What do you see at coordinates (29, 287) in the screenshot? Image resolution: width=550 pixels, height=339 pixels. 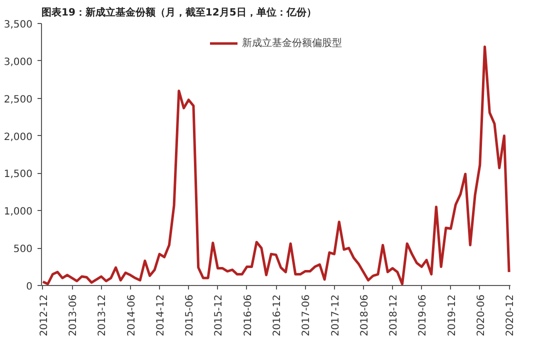 I see `y-tick-label: 0` at bounding box center [29, 287].